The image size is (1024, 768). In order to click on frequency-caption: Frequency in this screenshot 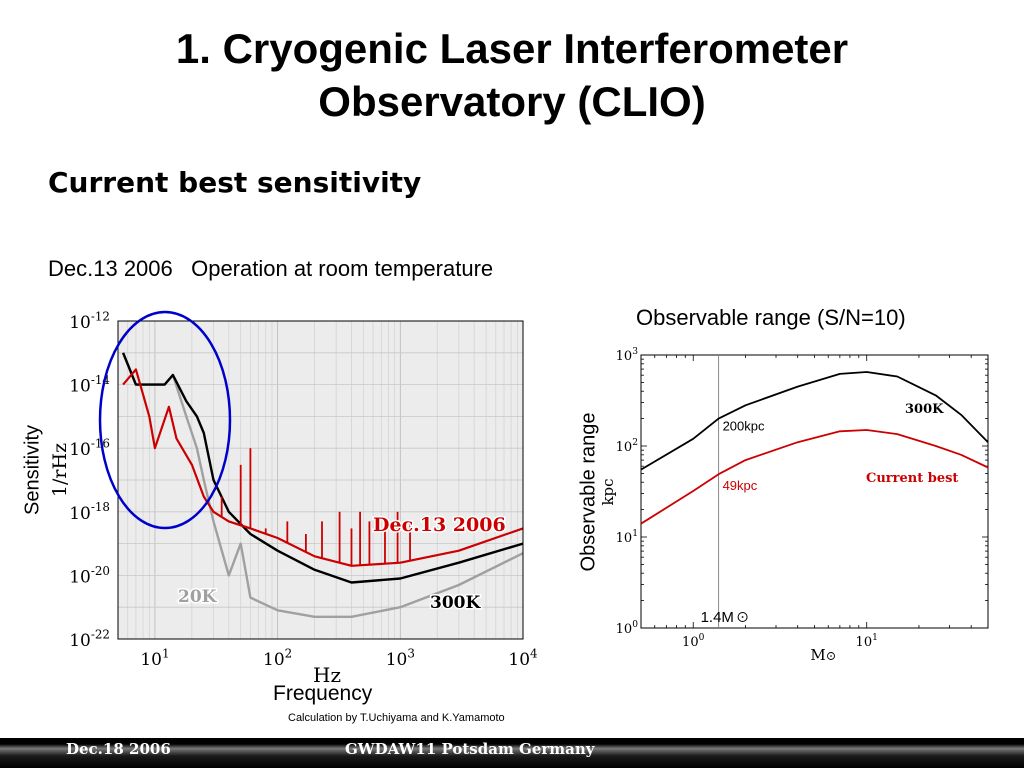, I will do `click(323, 693)`.